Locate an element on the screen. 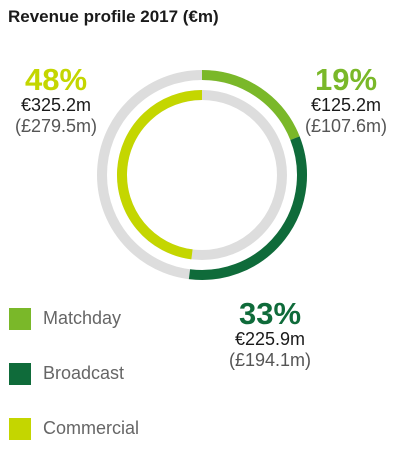 The image size is (402, 451). chart-legend: Matchday Broadcast Commercial is located at coordinates (74, 378).